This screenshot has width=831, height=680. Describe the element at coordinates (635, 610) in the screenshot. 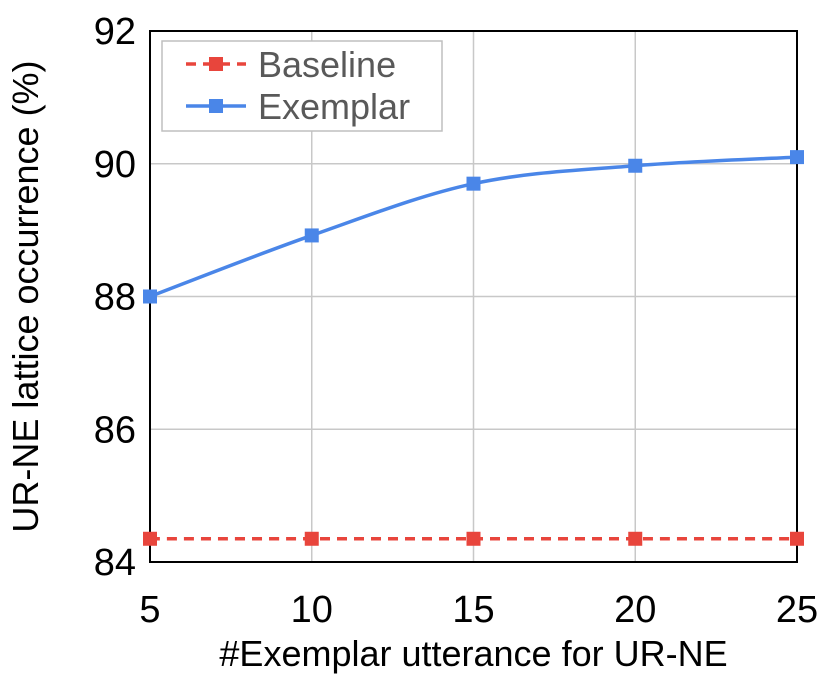

I see `x-tick-label: 20` at that location.